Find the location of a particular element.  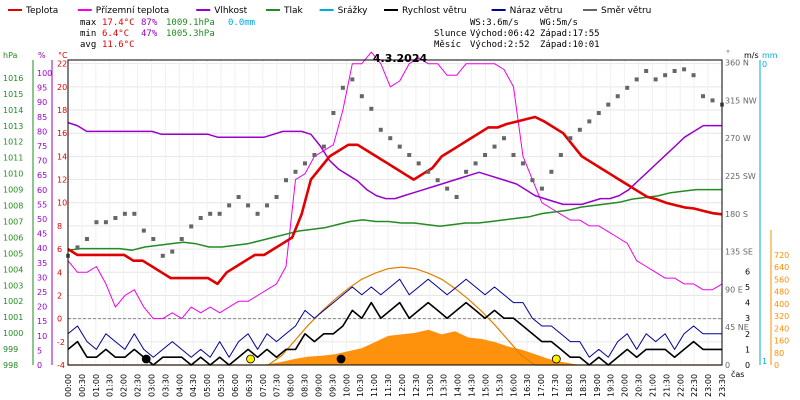

time-tick-label: 20:00 is located at coordinates (625, 385).